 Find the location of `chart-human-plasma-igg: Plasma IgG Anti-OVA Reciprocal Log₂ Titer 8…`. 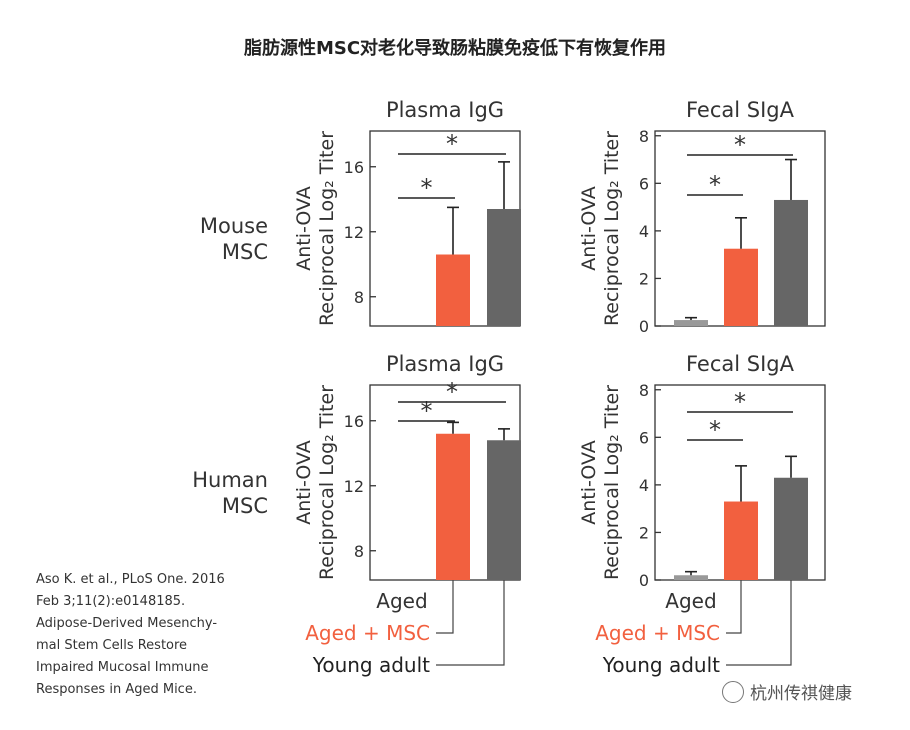

chart-human-plasma-igg: Plasma IgG Anti-OVA Reciprocal Log₂ Titer 8… is located at coordinates (407, 466).